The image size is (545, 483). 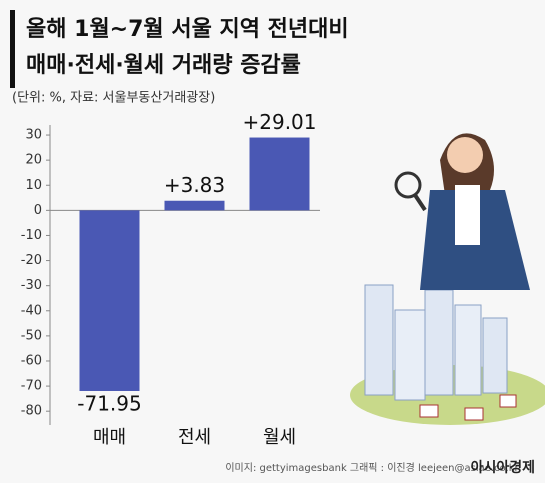 I want to click on y-tick-label: -70, so click(x=31, y=386).